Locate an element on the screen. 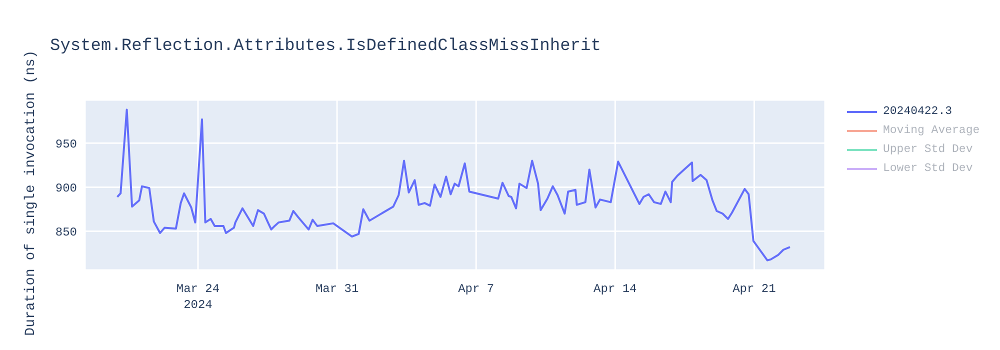  x-tick-label: Apr 21 is located at coordinates (754, 289).